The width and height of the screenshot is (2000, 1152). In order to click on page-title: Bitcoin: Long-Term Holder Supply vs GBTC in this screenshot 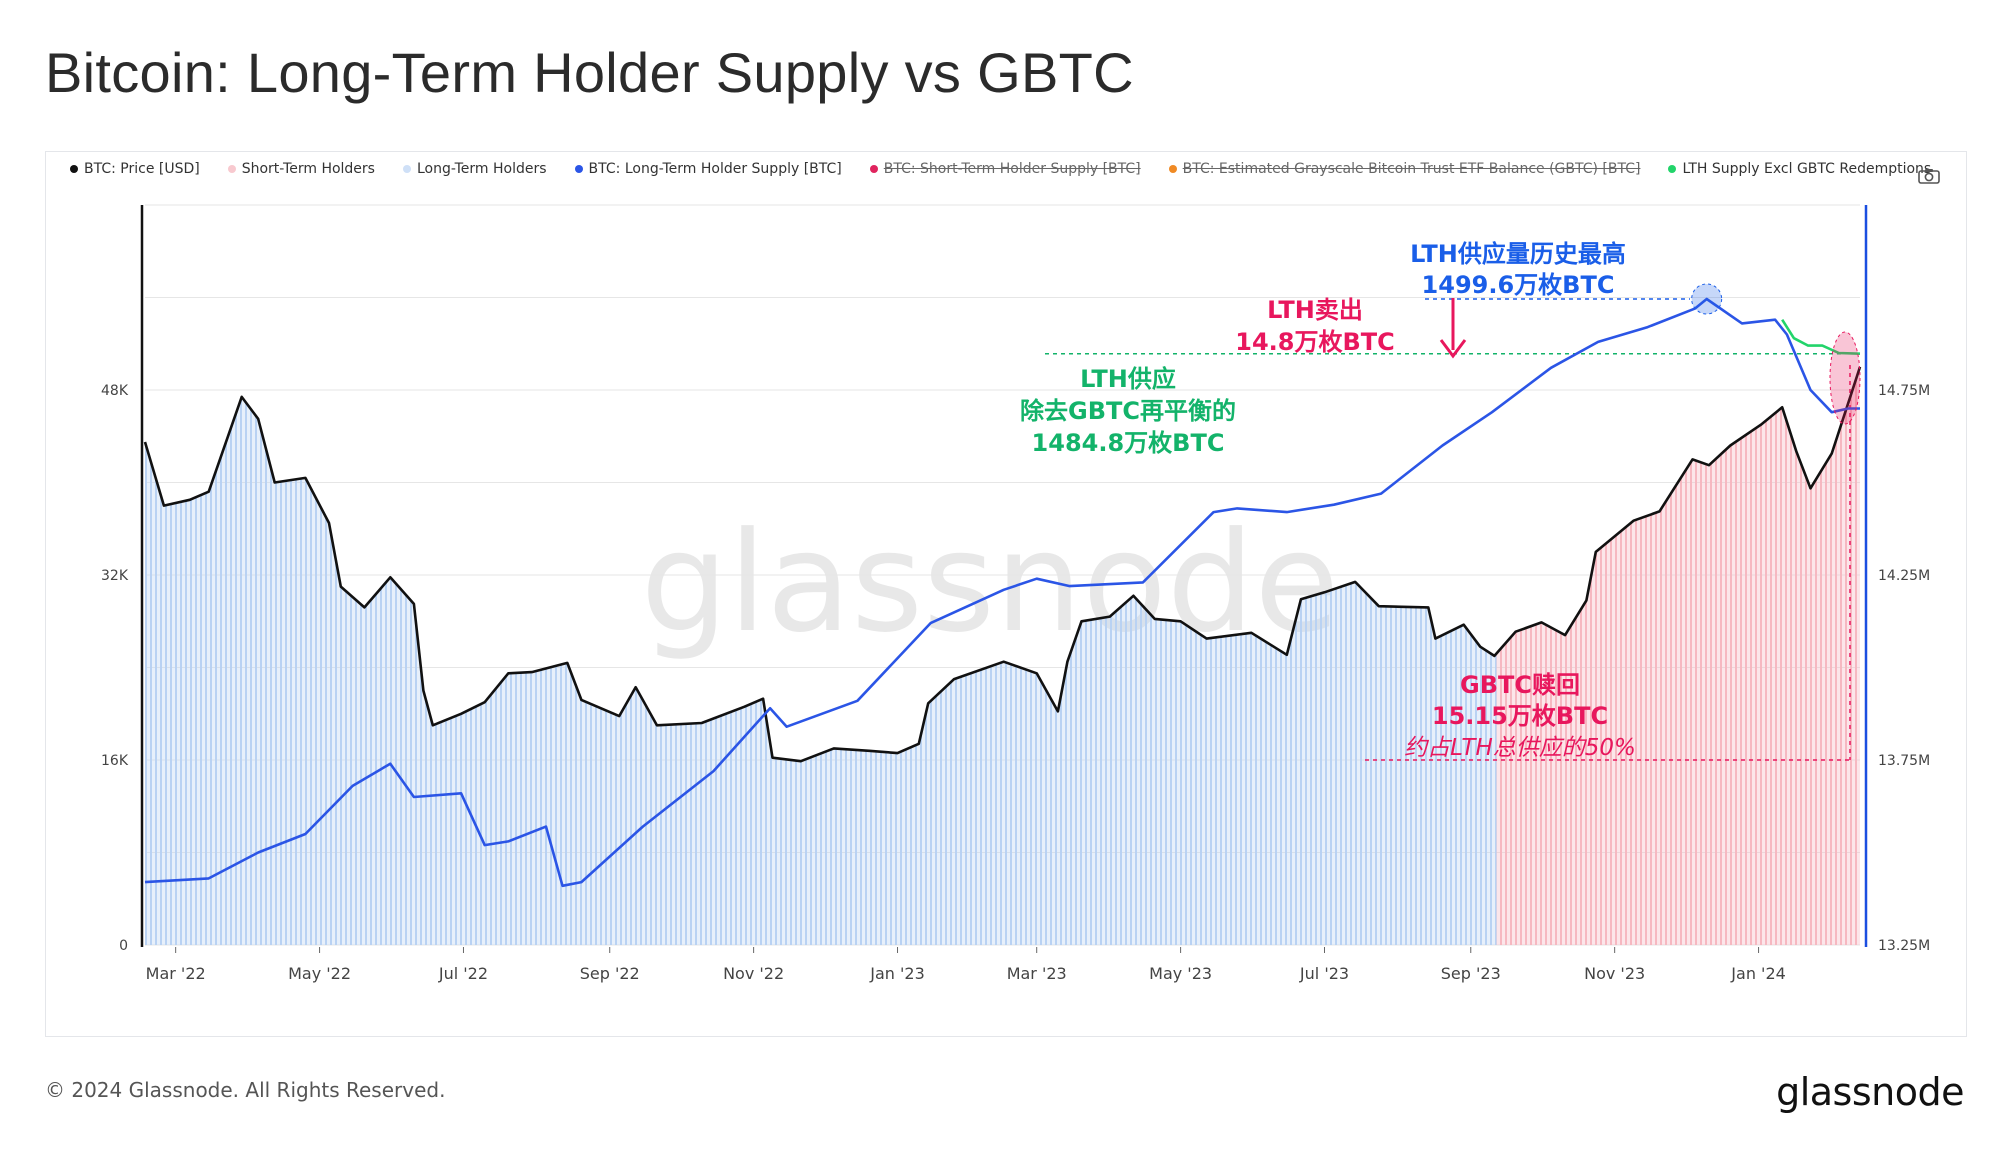, I will do `click(589, 72)`.